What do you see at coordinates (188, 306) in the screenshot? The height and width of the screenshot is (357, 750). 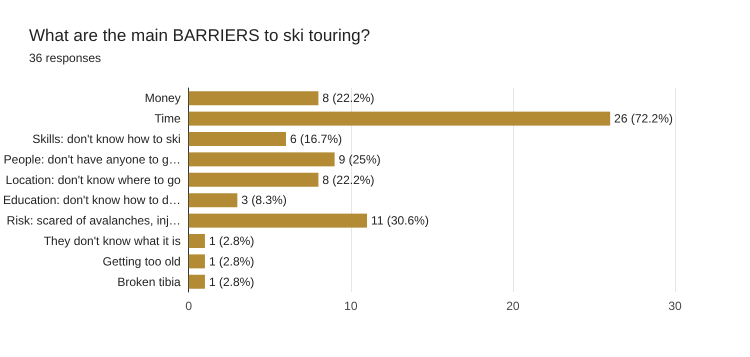 I see `x-tick-label: 0` at bounding box center [188, 306].